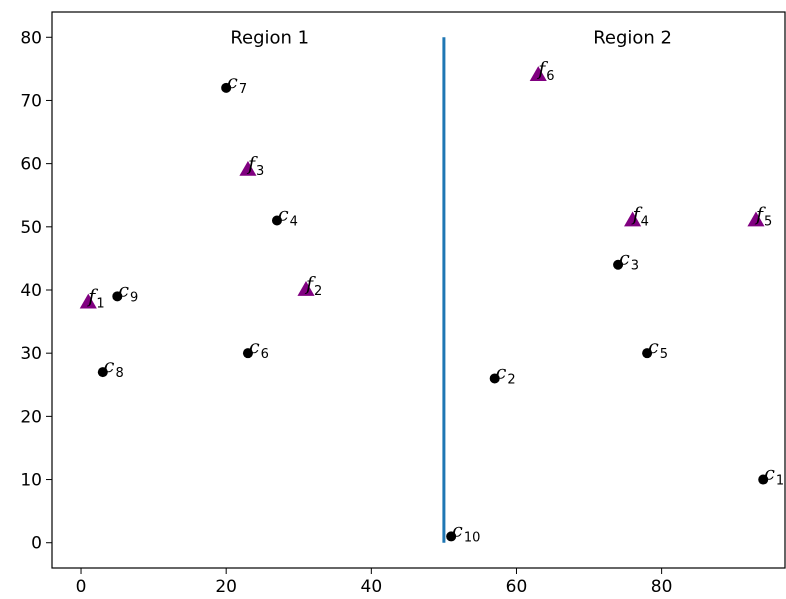 The height and width of the screenshot is (599, 786). I want to click on point-label: c7, so click(237, 84).